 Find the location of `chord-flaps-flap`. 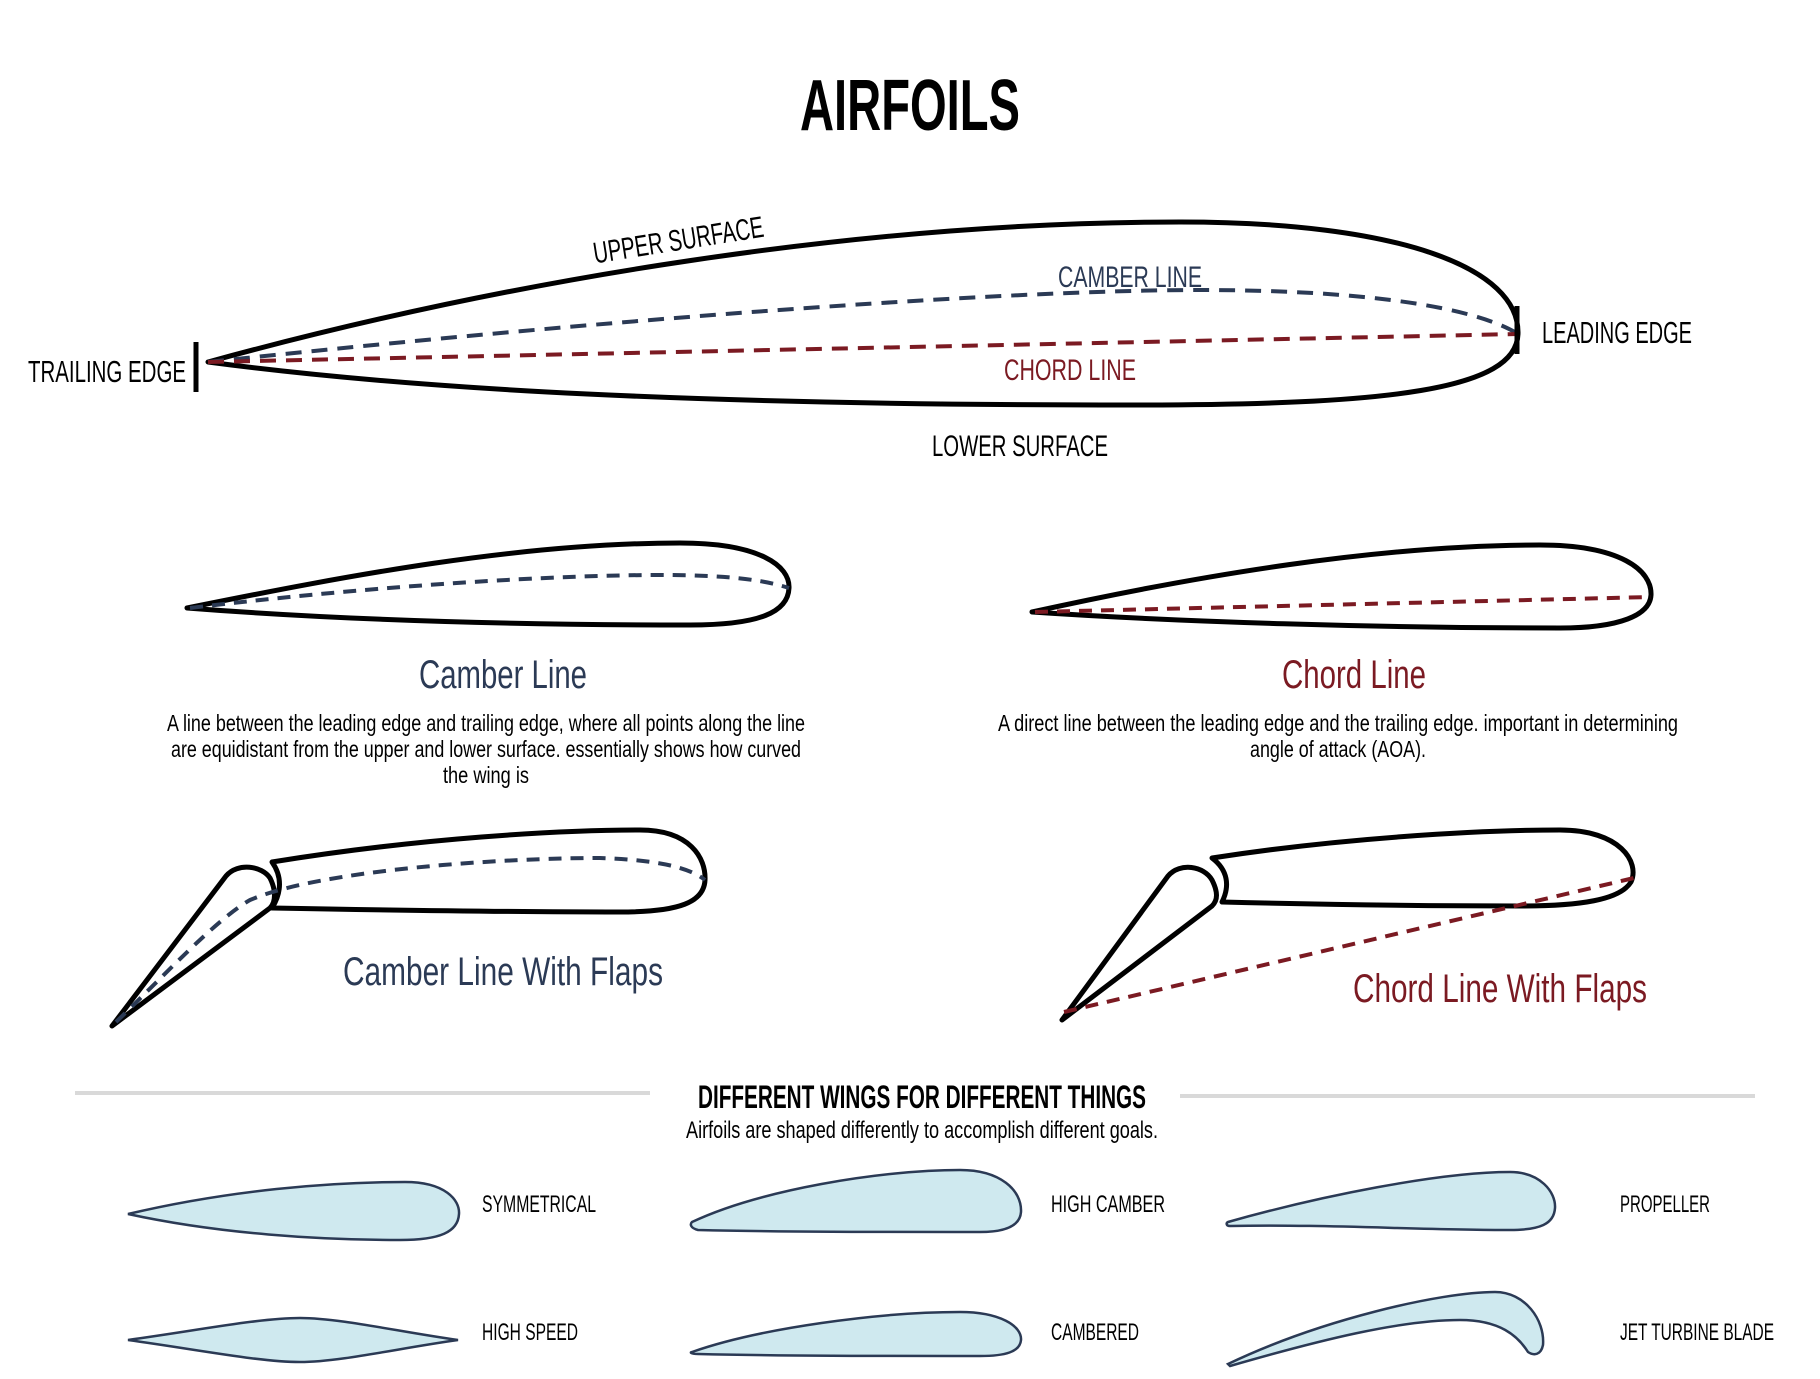

chord-flaps-flap is located at coordinates (1139, 943).